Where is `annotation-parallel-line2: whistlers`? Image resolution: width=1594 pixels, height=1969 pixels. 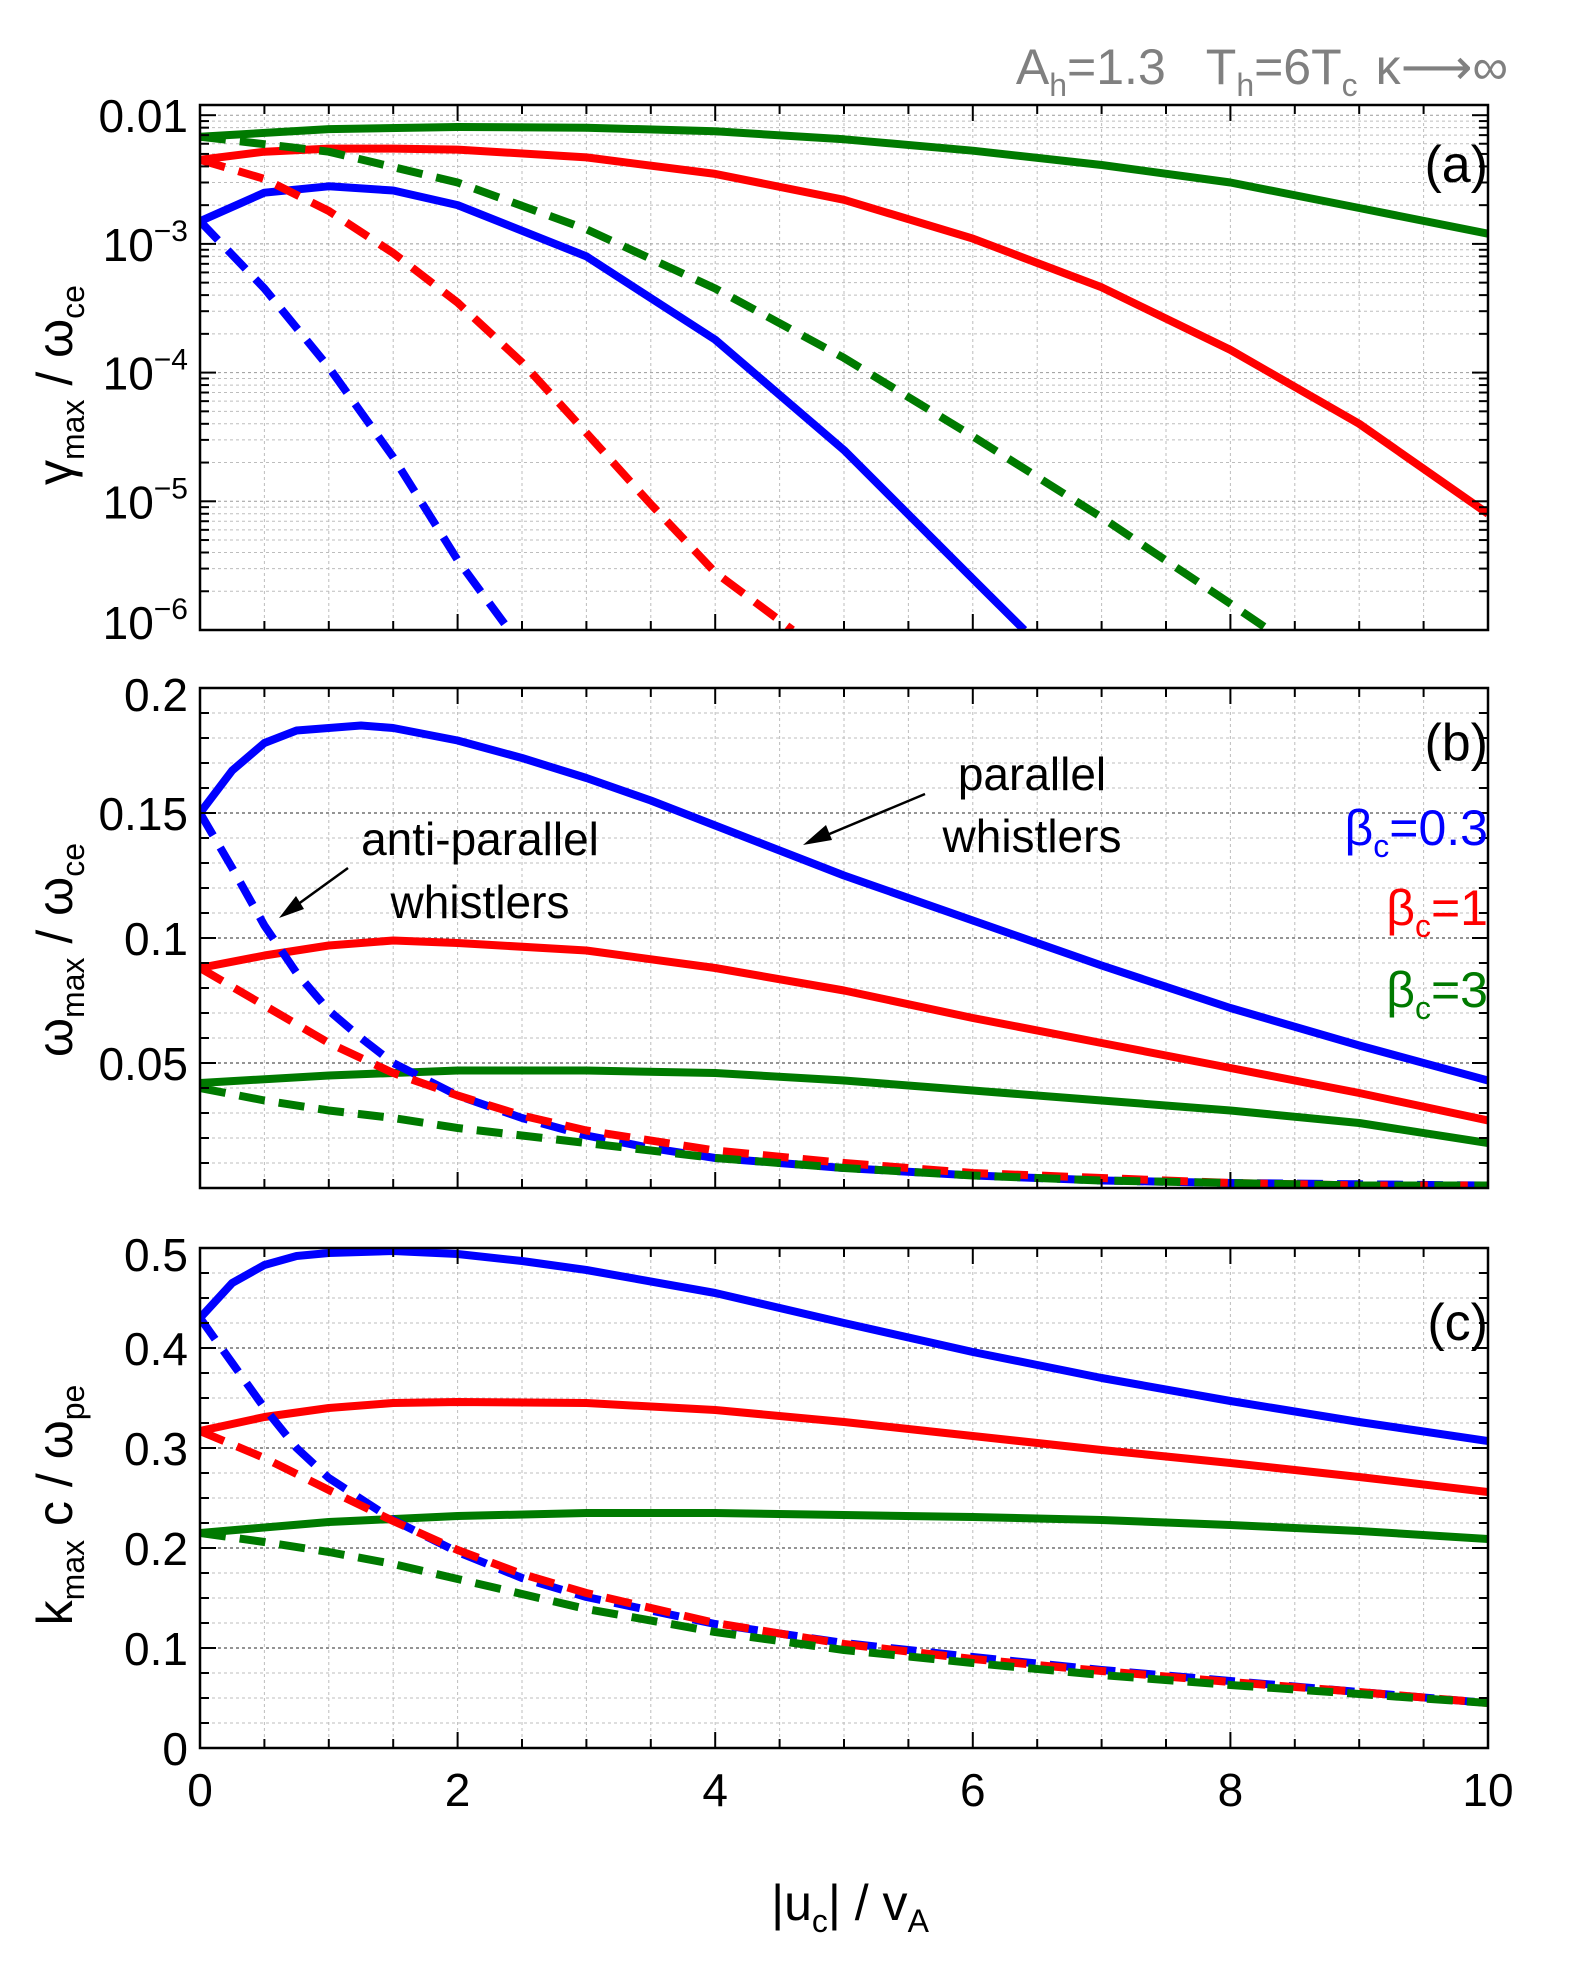
annotation-parallel-line2: whistlers is located at coordinates (1032, 836).